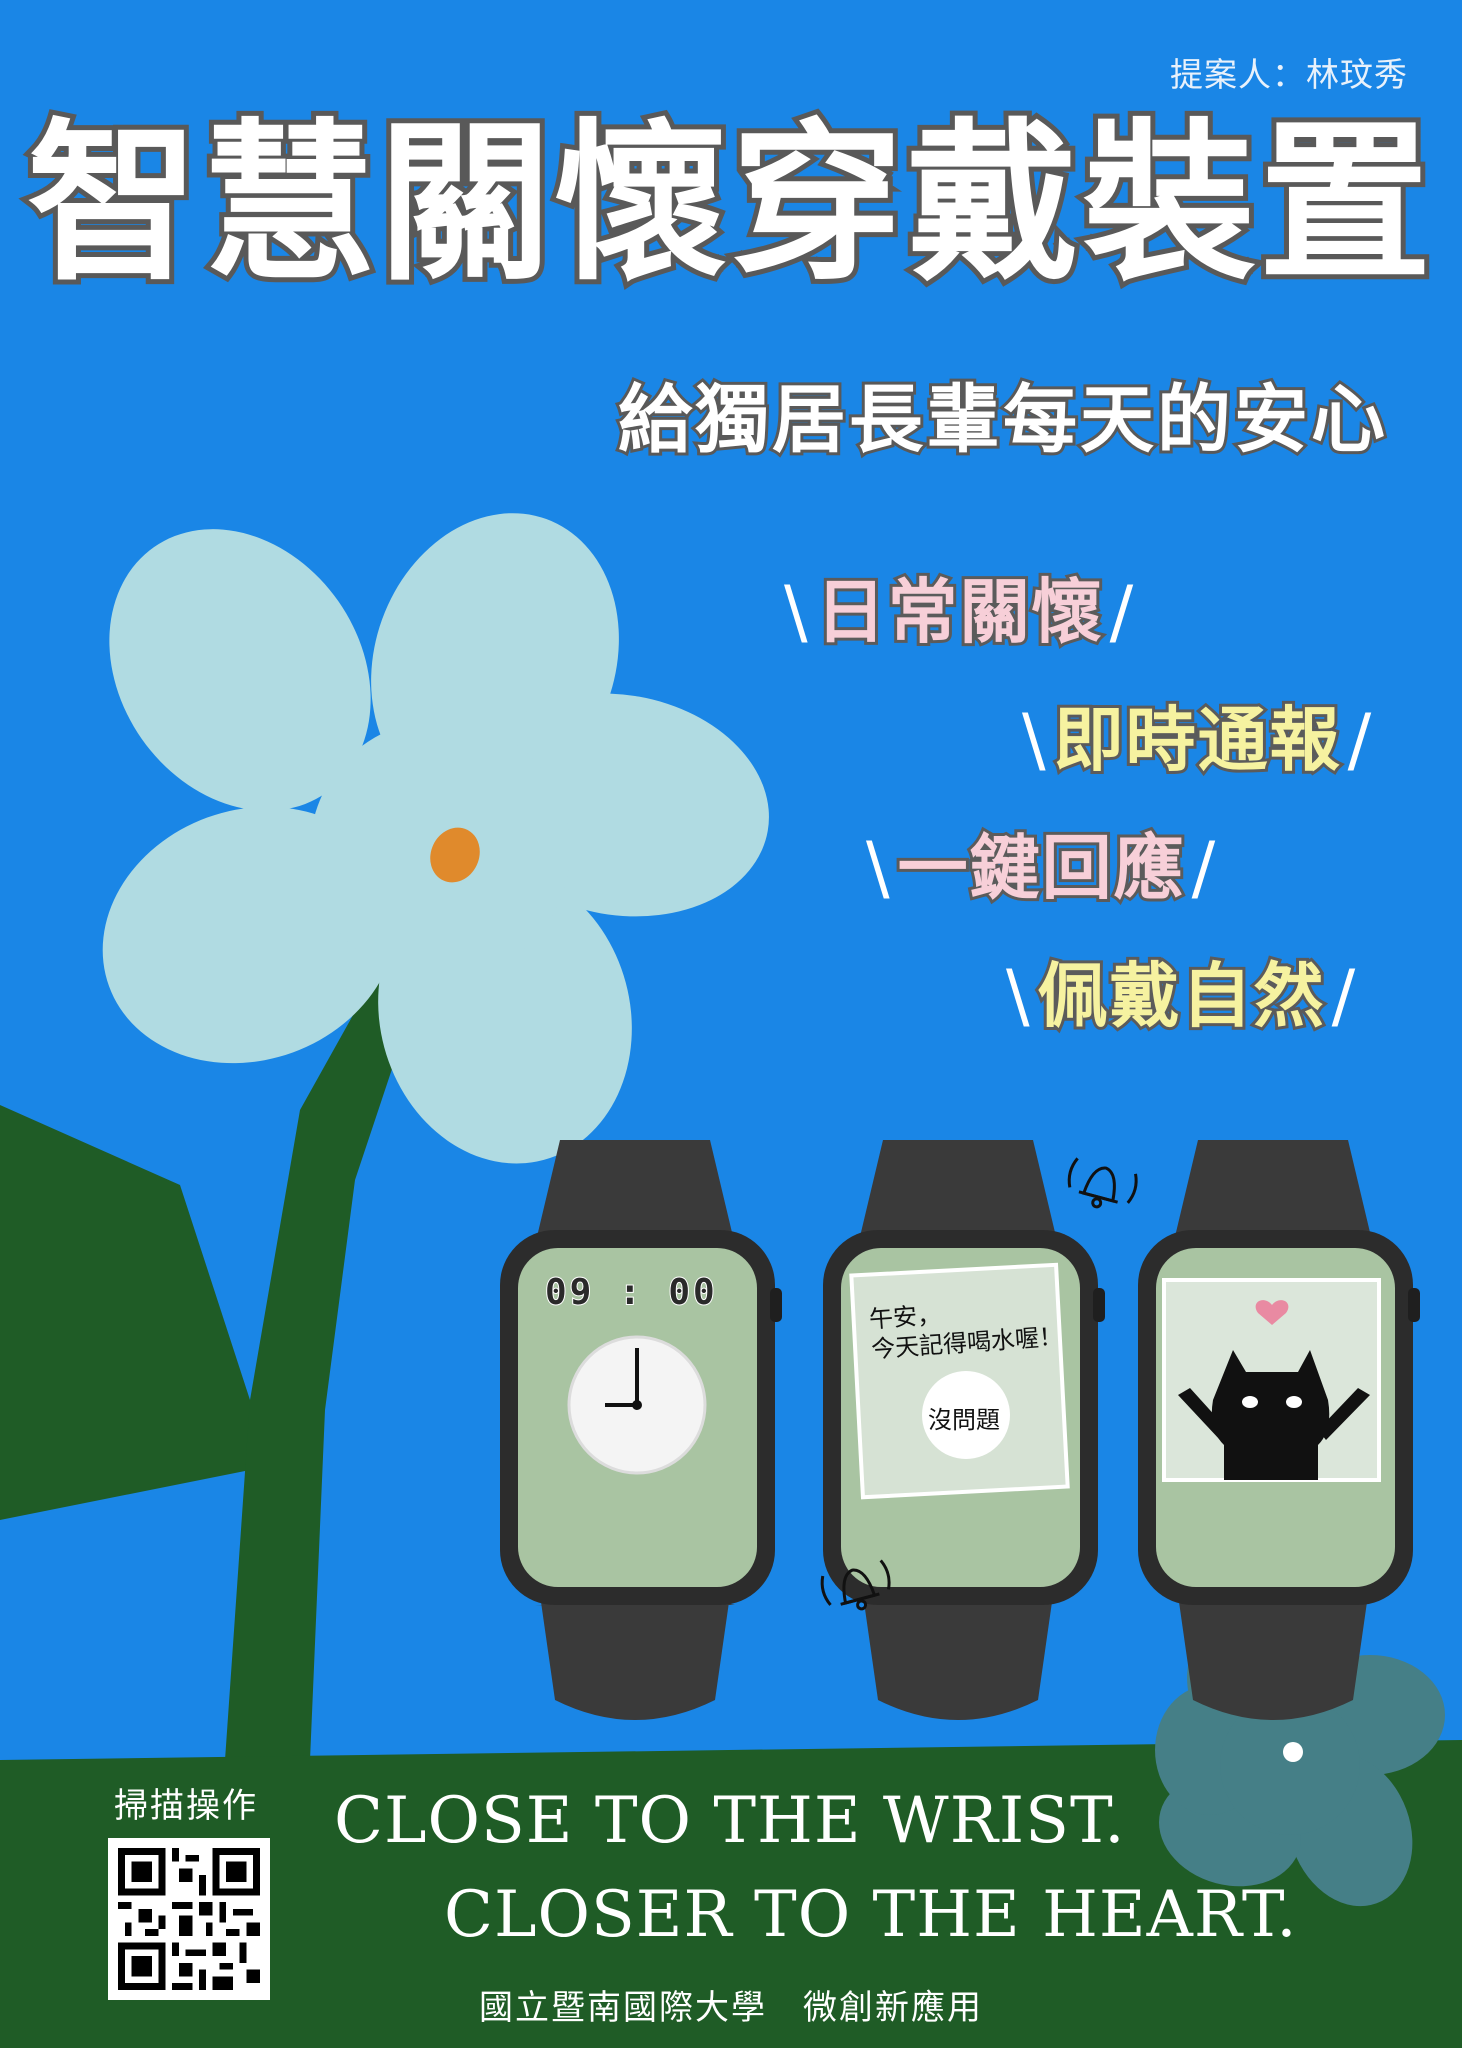  Describe the element at coordinates (731, 2008) in the screenshot. I see `footer-institution: 國立暨南國際大學 微創新應用` at that location.